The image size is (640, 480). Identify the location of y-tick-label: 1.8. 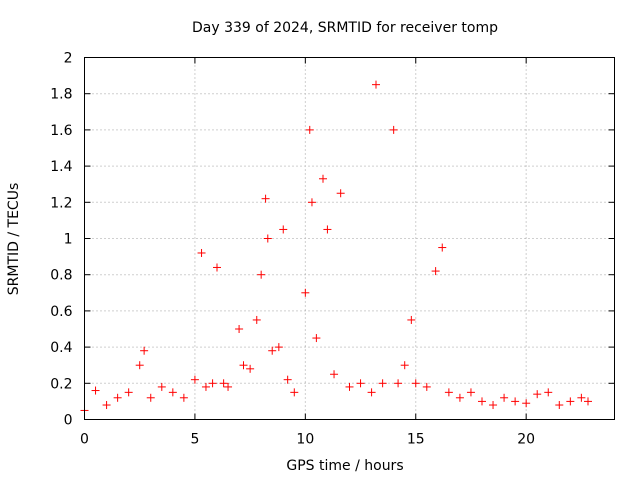
(61, 95).